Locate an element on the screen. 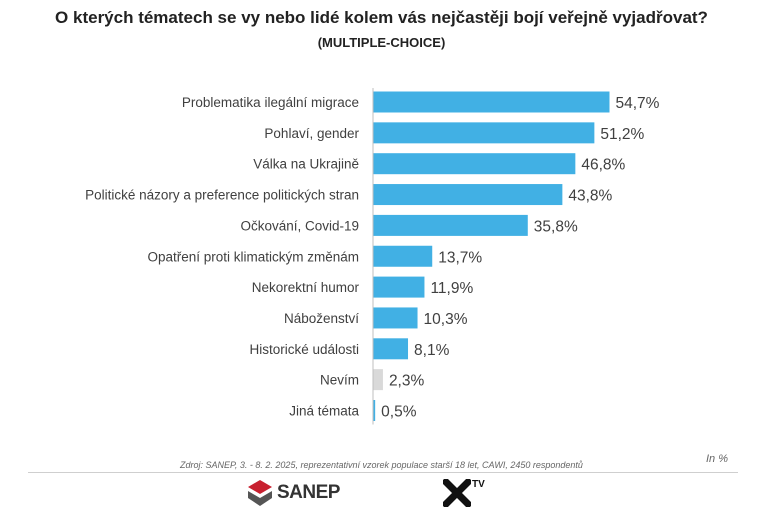 Image resolution: width=763 pixels, height=519 pixels. value-label: 51,2% is located at coordinates (622, 134).